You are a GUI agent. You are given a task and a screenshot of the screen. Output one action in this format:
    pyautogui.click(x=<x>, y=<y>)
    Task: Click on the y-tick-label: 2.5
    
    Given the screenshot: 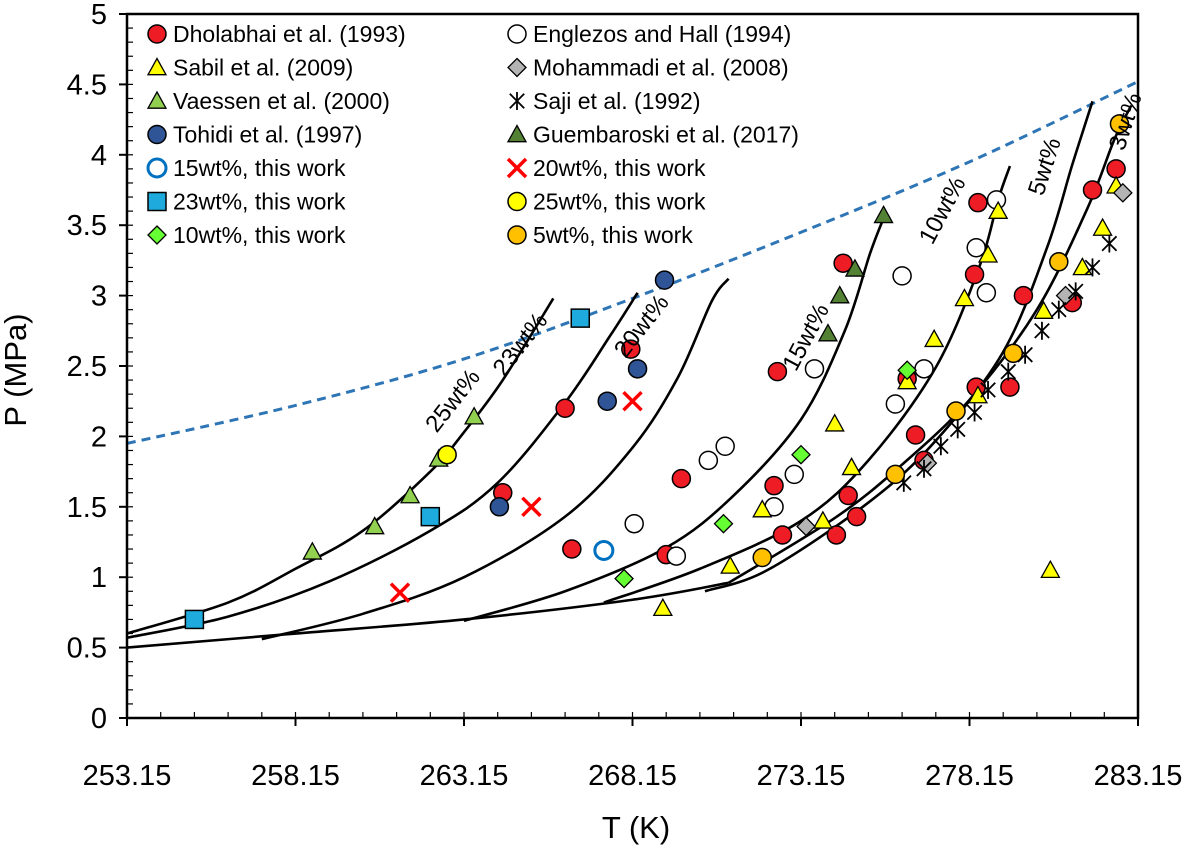 What is the action you would take?
    pyautogui.click(x=87, y=367)
    